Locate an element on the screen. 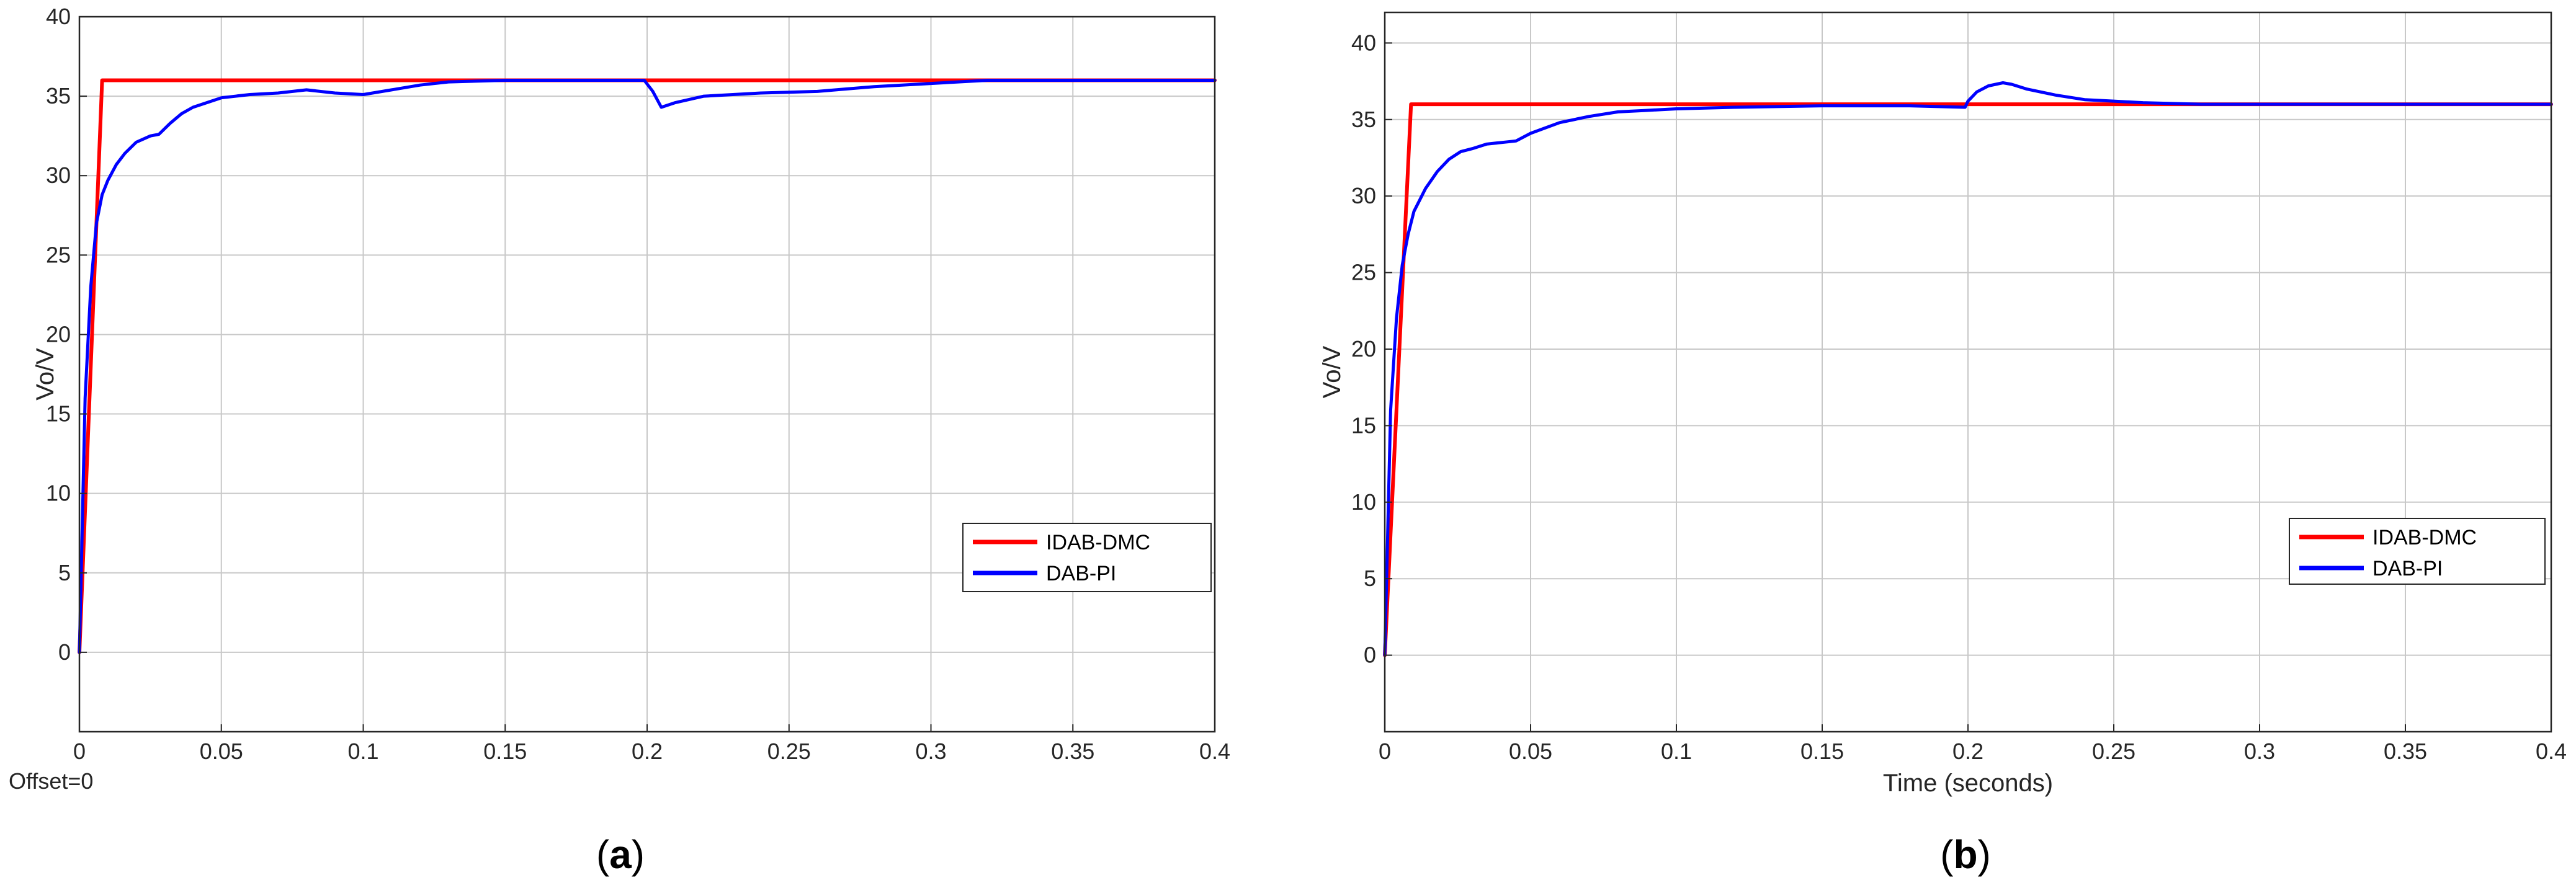 This screenshot has width=2576, height=888. panel-caption: (a) is located at coordinates (620, 854).